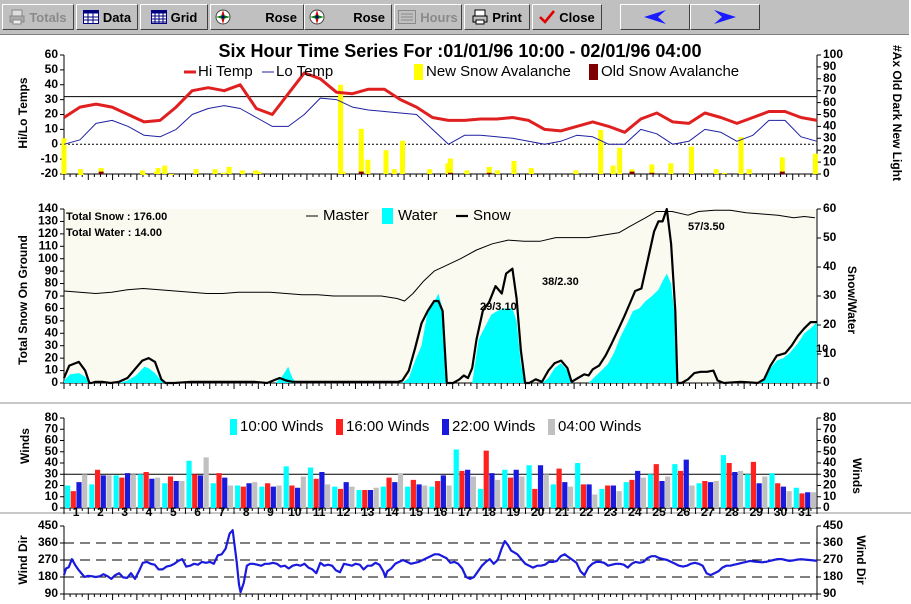  Describe the element at coordinates (514, 512) in the screenshot. I see `day-tick-label: 19` at that location.